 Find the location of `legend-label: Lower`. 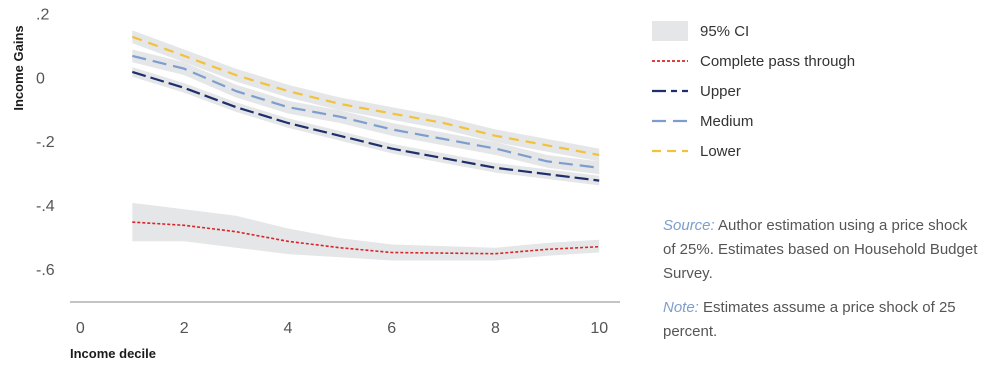

legend-label: Lower is located at coordinates (720, 151).